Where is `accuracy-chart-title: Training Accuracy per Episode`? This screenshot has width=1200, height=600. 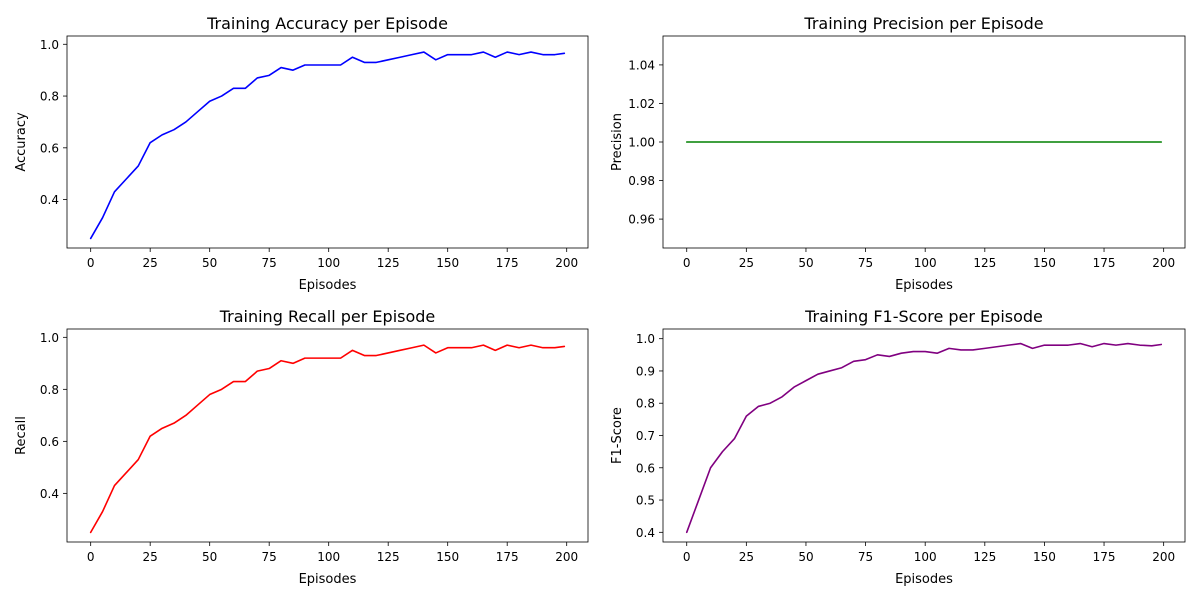
accuracy-chart-title: Training Accuracy per Episode is located at coordinates (327, 23).